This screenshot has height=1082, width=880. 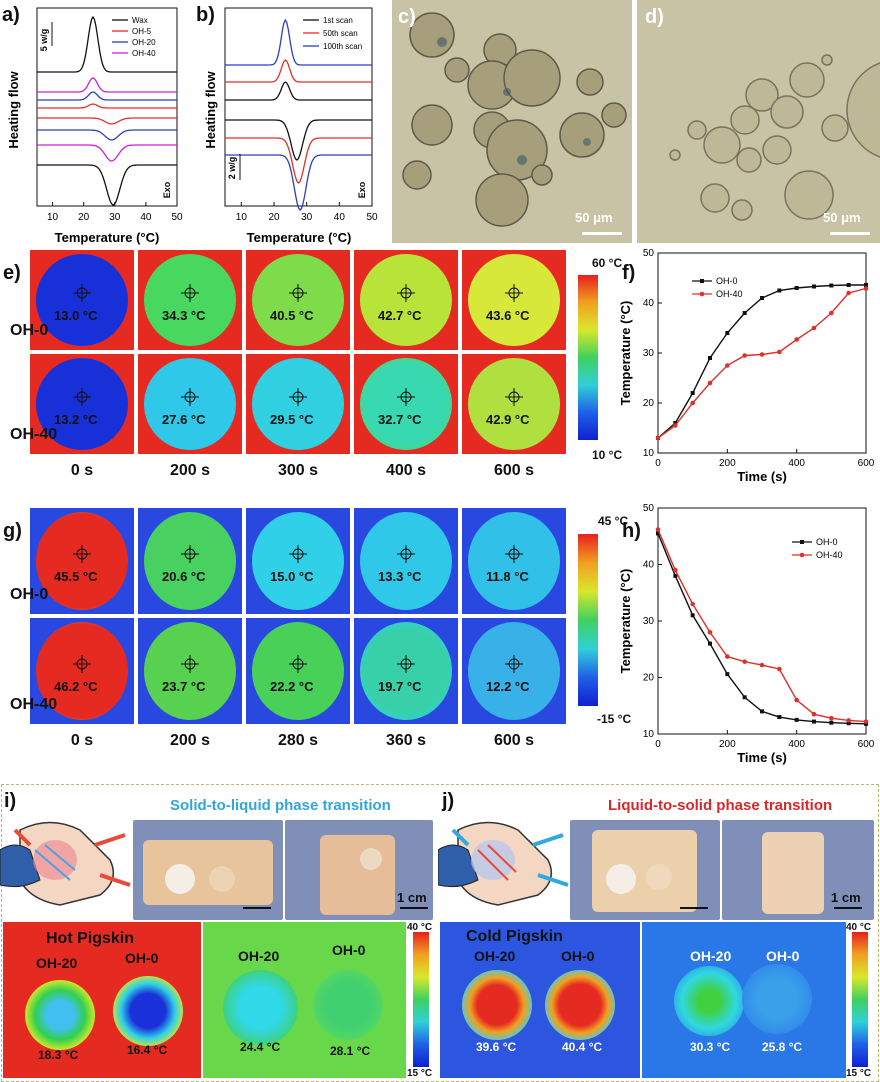 I want to click on thermal-image: 23.7 °C, so click(x=190, y=671).